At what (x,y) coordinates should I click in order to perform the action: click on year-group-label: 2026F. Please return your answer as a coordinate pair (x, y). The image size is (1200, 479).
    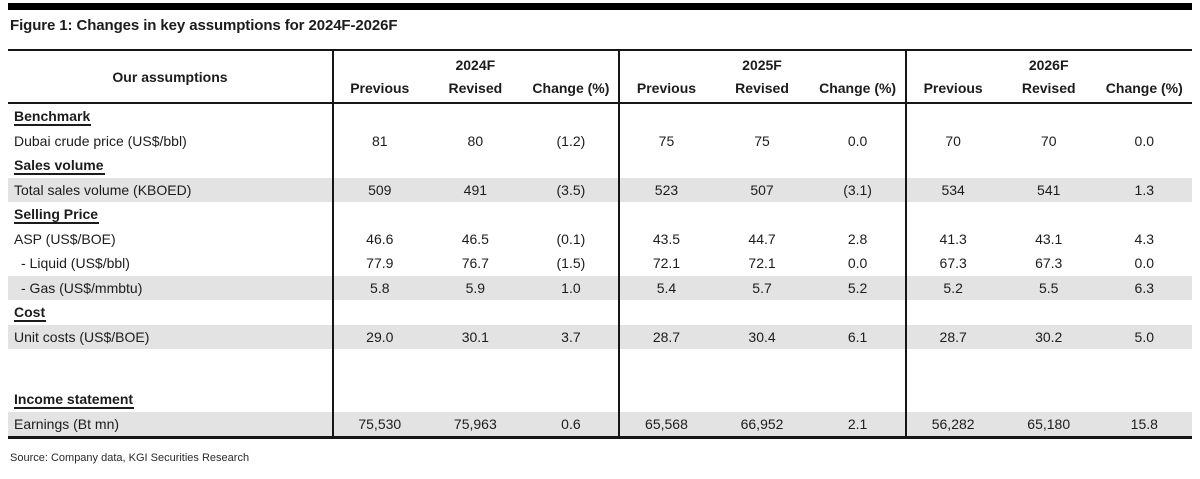
    Looking at the image, I should click on (1048, 65).